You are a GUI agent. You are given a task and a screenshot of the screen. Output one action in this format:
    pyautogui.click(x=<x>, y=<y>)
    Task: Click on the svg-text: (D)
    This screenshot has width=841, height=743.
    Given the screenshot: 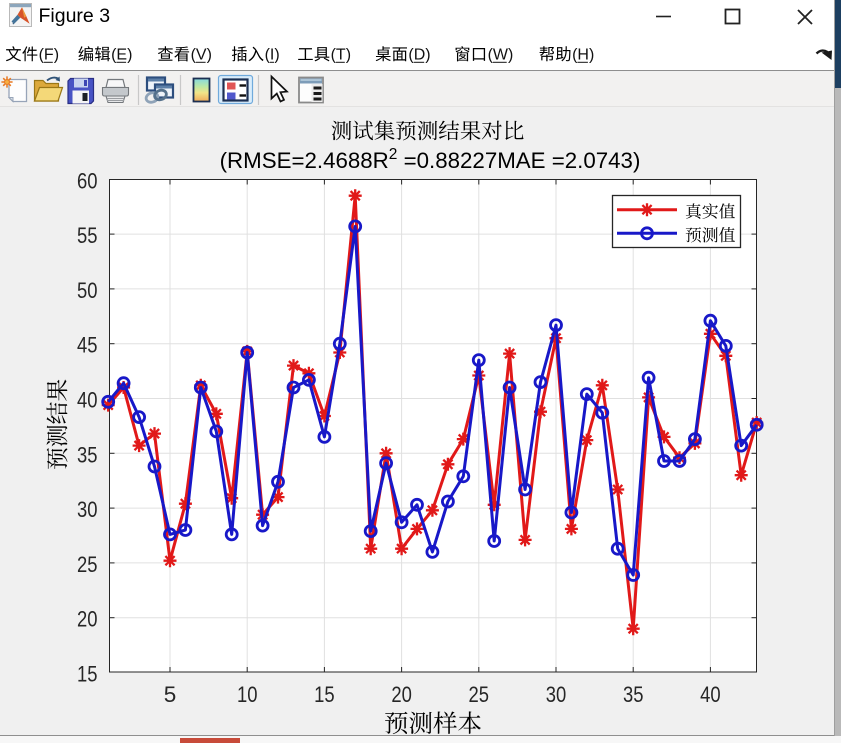 What is the action you would take?
    pyautogui.click(x=419, y=55)
    